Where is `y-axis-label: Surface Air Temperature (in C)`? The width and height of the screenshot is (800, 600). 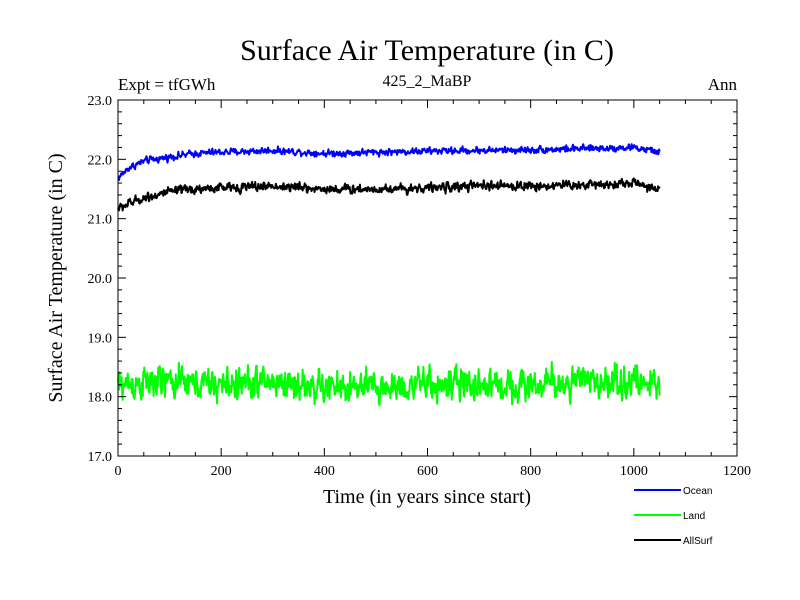 y-axis-label: Surface Air Temperature (in C) is located at coordinates (56, 277).